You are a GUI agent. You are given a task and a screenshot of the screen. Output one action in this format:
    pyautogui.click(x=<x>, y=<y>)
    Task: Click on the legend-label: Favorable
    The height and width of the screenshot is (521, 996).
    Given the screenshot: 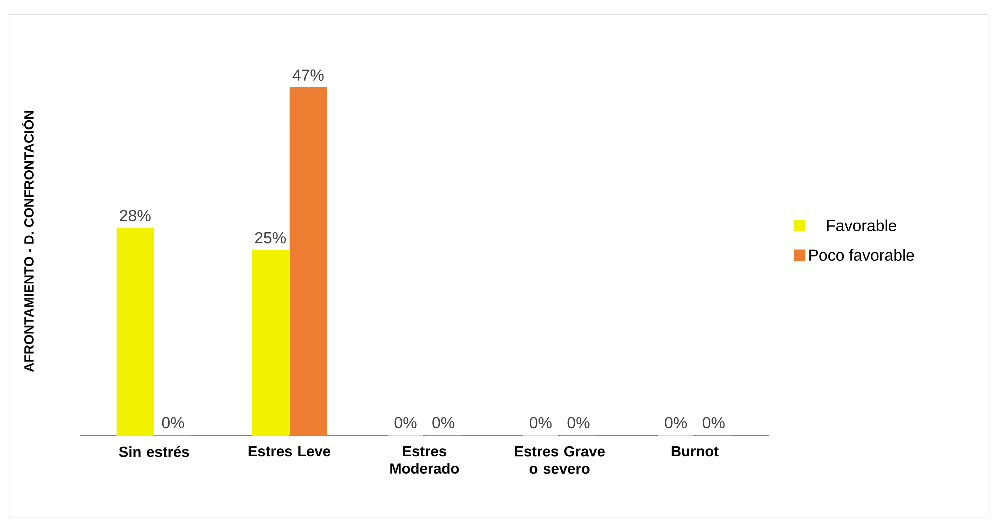 What is the action you would take?
    pyautogui.click(x=861, y=226)
    